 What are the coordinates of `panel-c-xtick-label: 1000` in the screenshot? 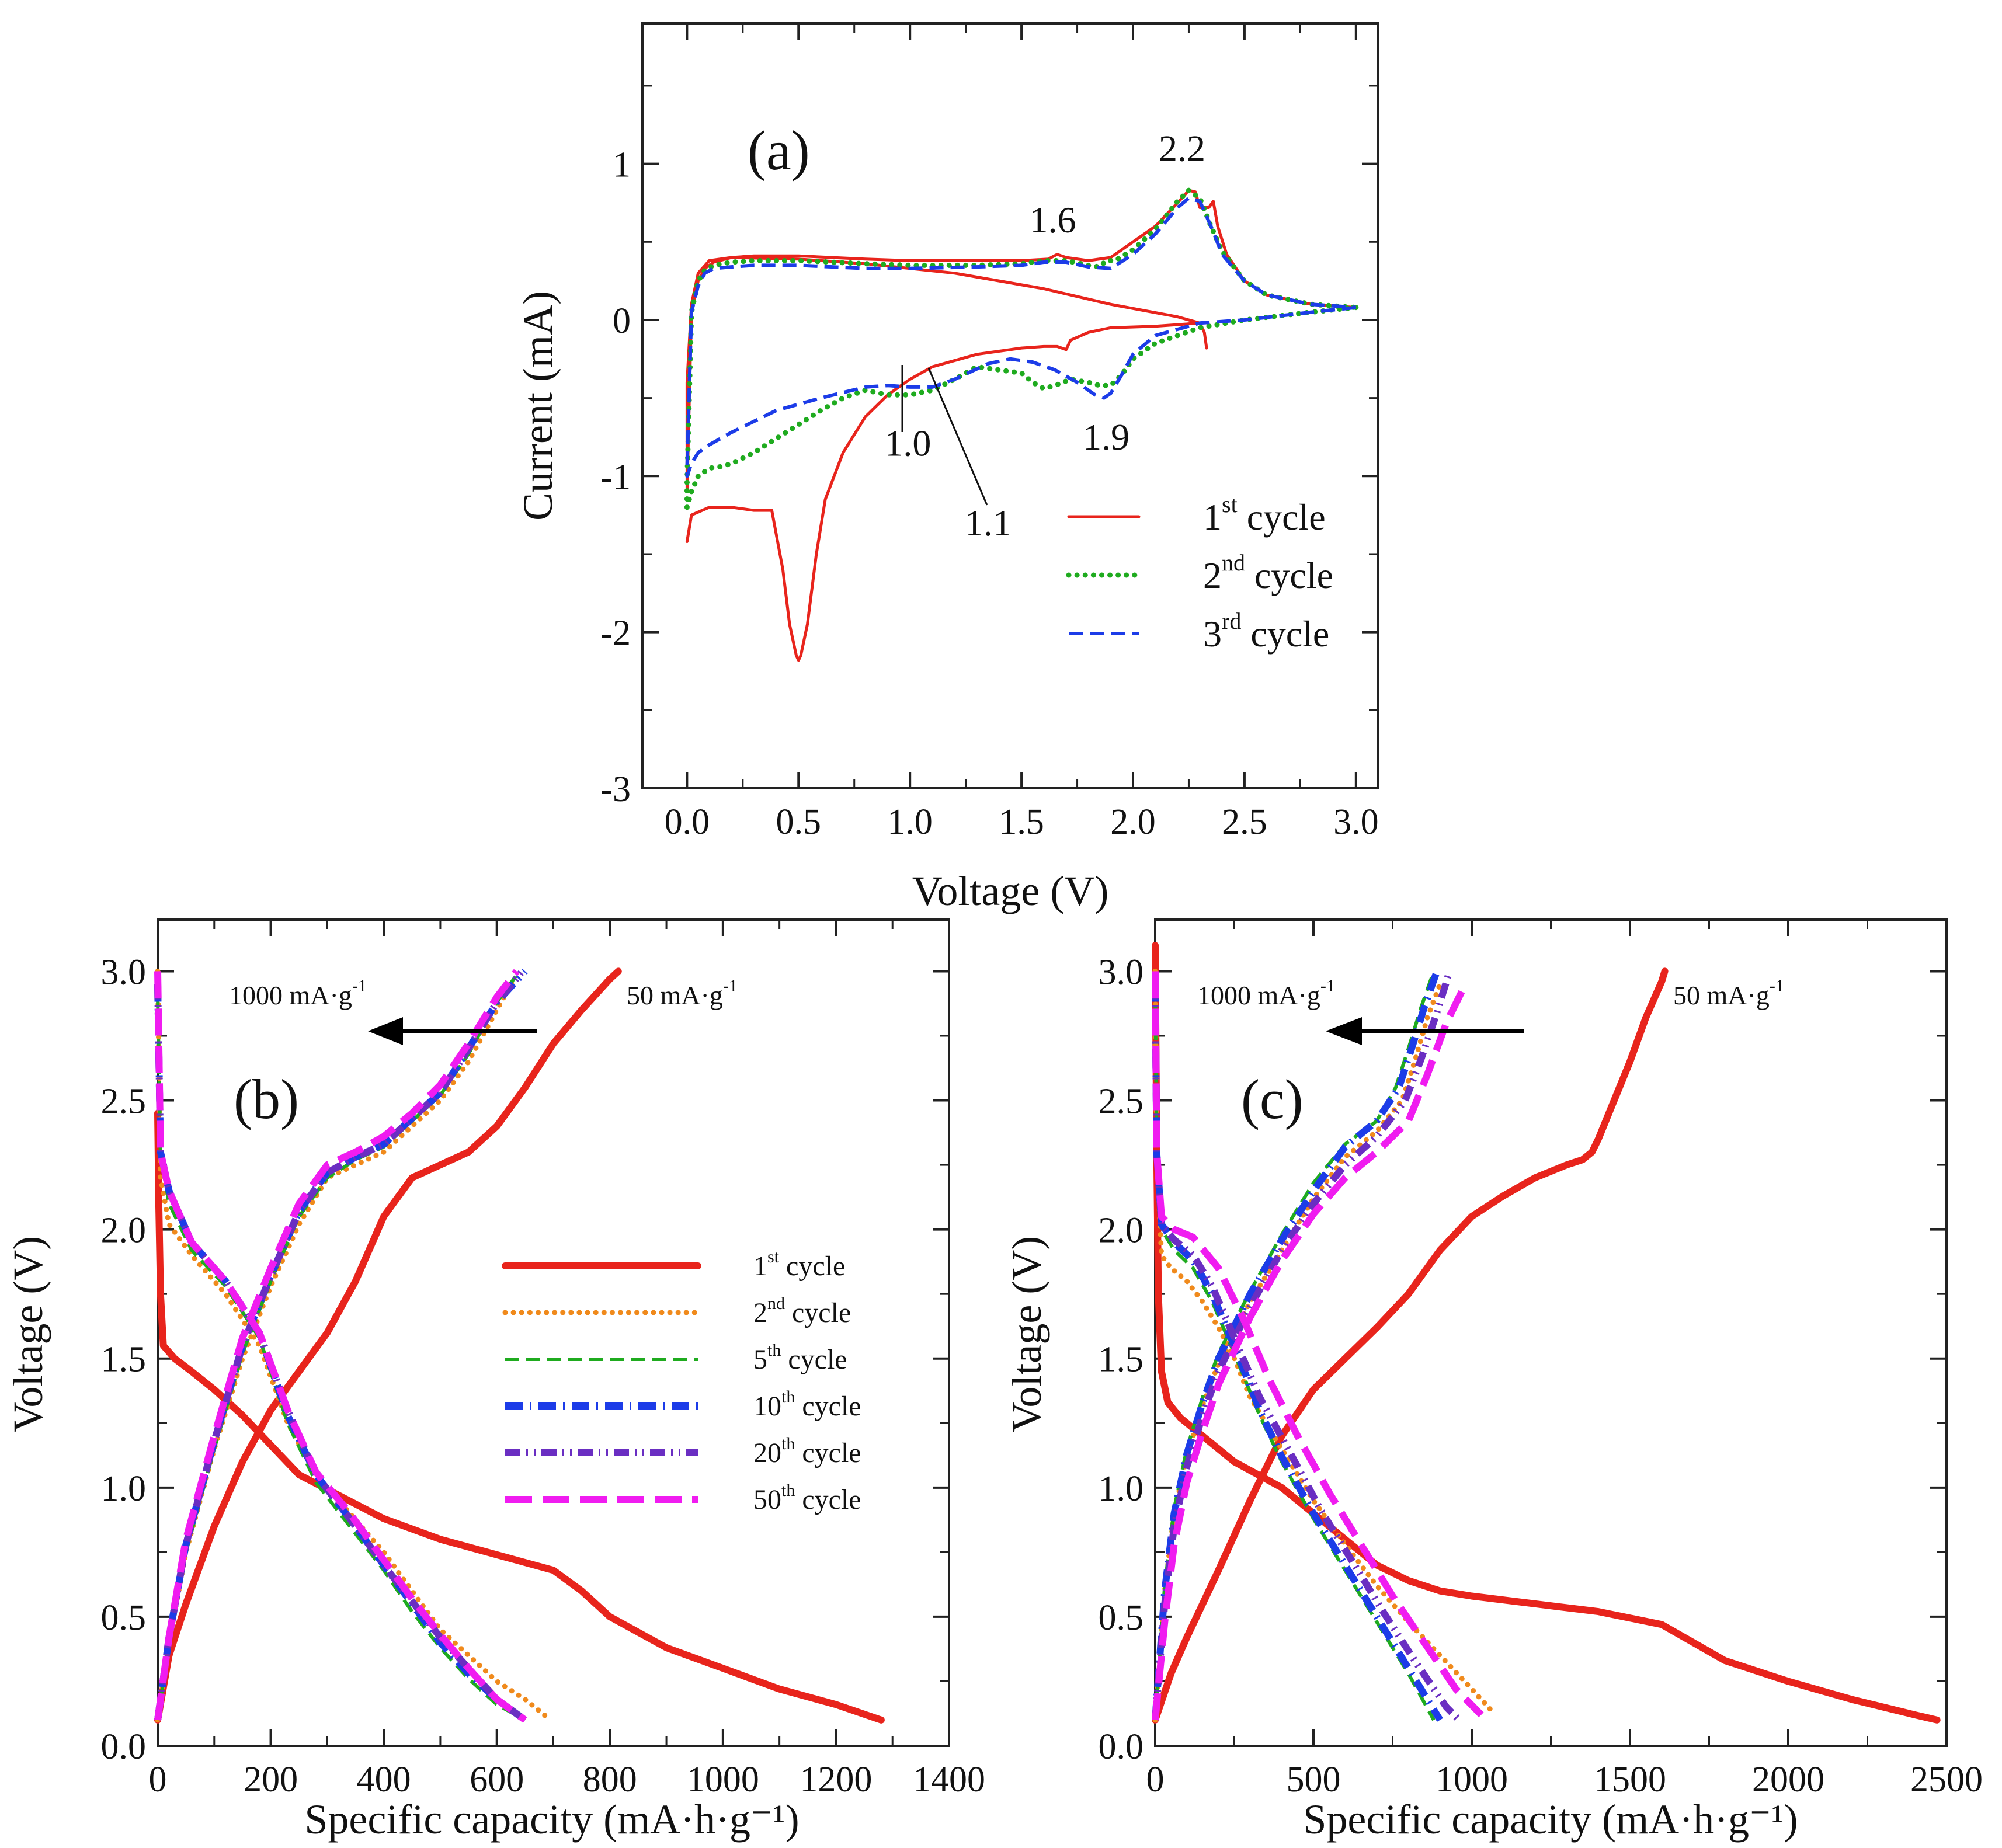 It's located at (1472, 1780).